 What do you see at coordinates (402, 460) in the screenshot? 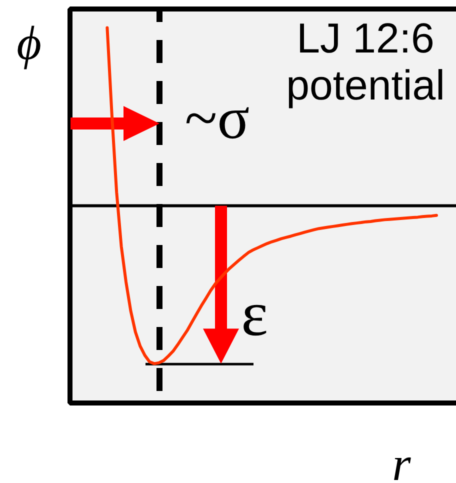
I see `x-axis-title: r` at bounding box center [402, 460].